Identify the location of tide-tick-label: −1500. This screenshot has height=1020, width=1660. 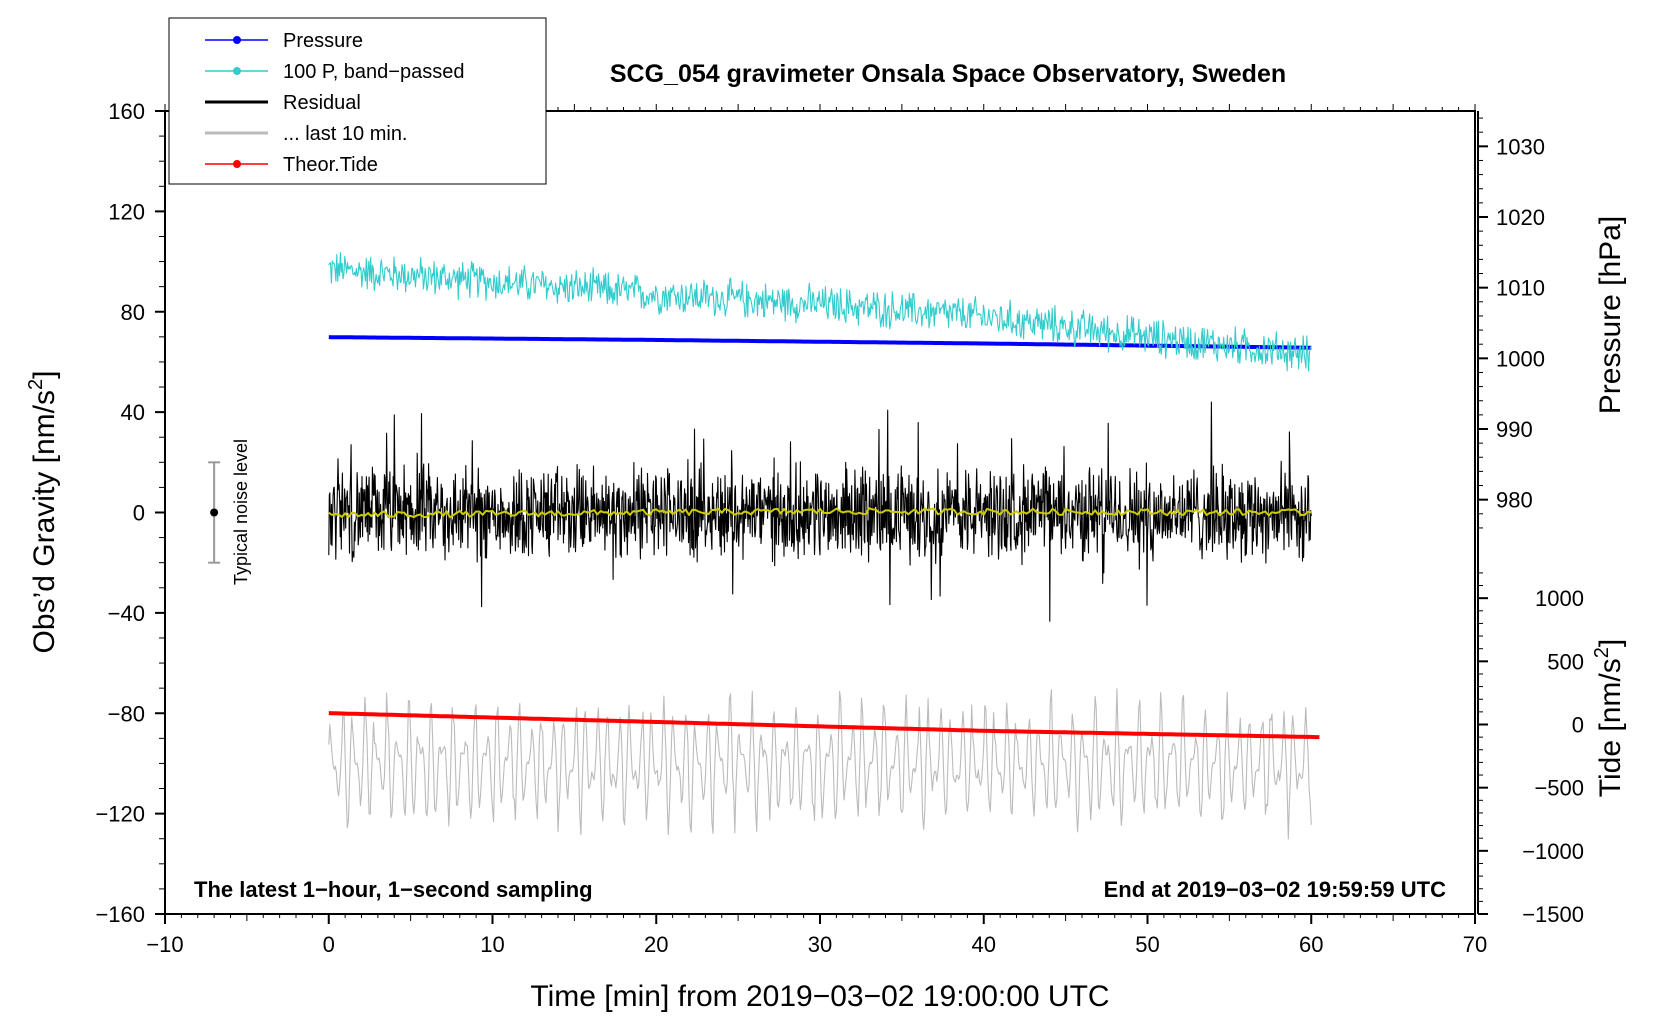
(1553, 914).